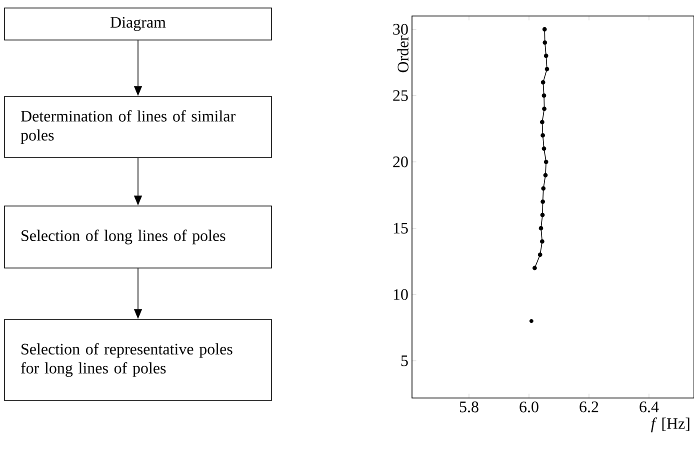 The height and width of the screenshot is (452, 694). I want to click on y-axis-title: Order, so click(402, 54).